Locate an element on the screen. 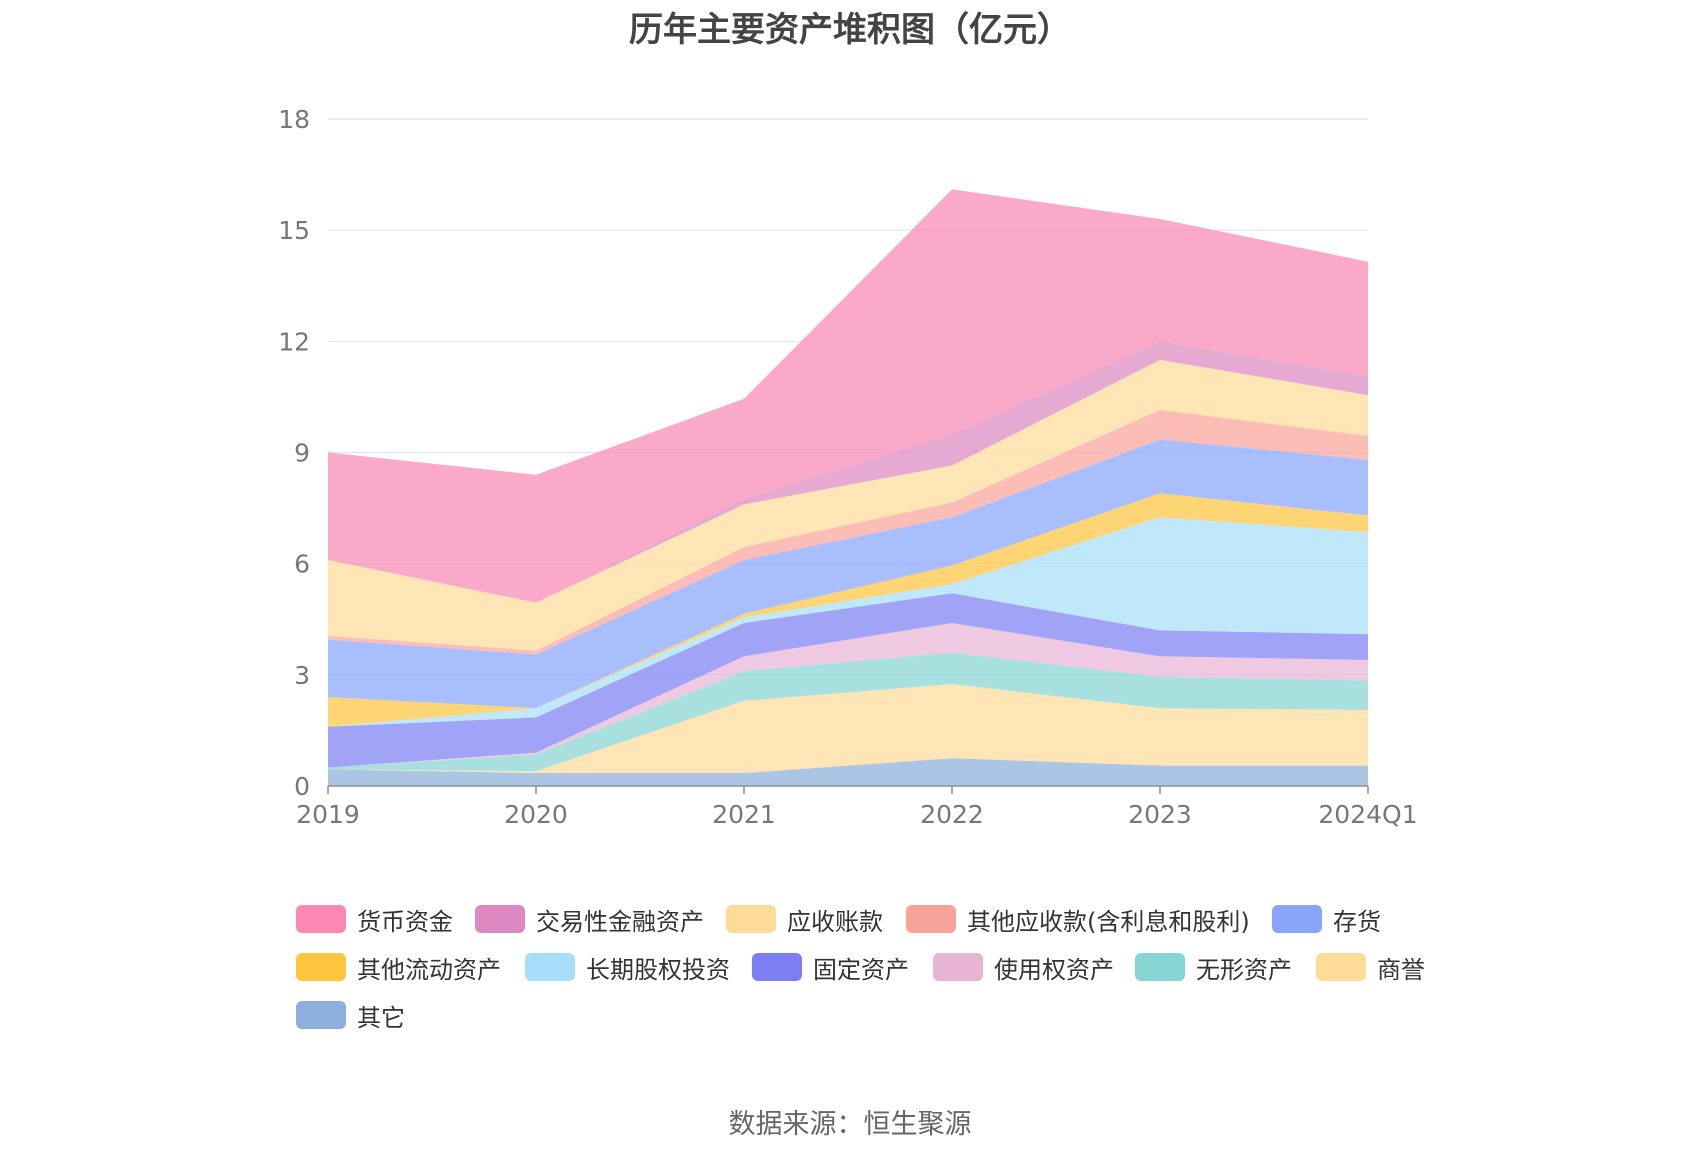 The width and height of the screenshot is (1700, 1150). legend-label: 其他应收款(含利息和股利) is located at coordinates (1108, 921).